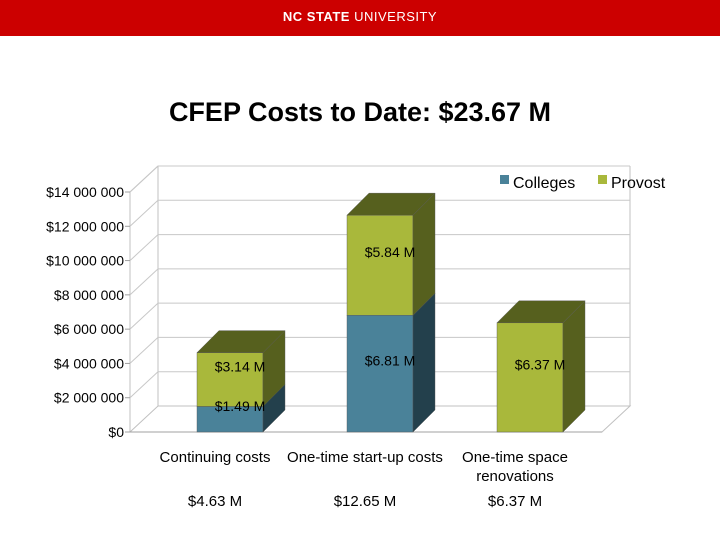 The image size is (720, 540). What do you see at coordinates (515, 457) in the screenshot?
I see `x-category-label: One-time space` at bounding box center [515, 457].